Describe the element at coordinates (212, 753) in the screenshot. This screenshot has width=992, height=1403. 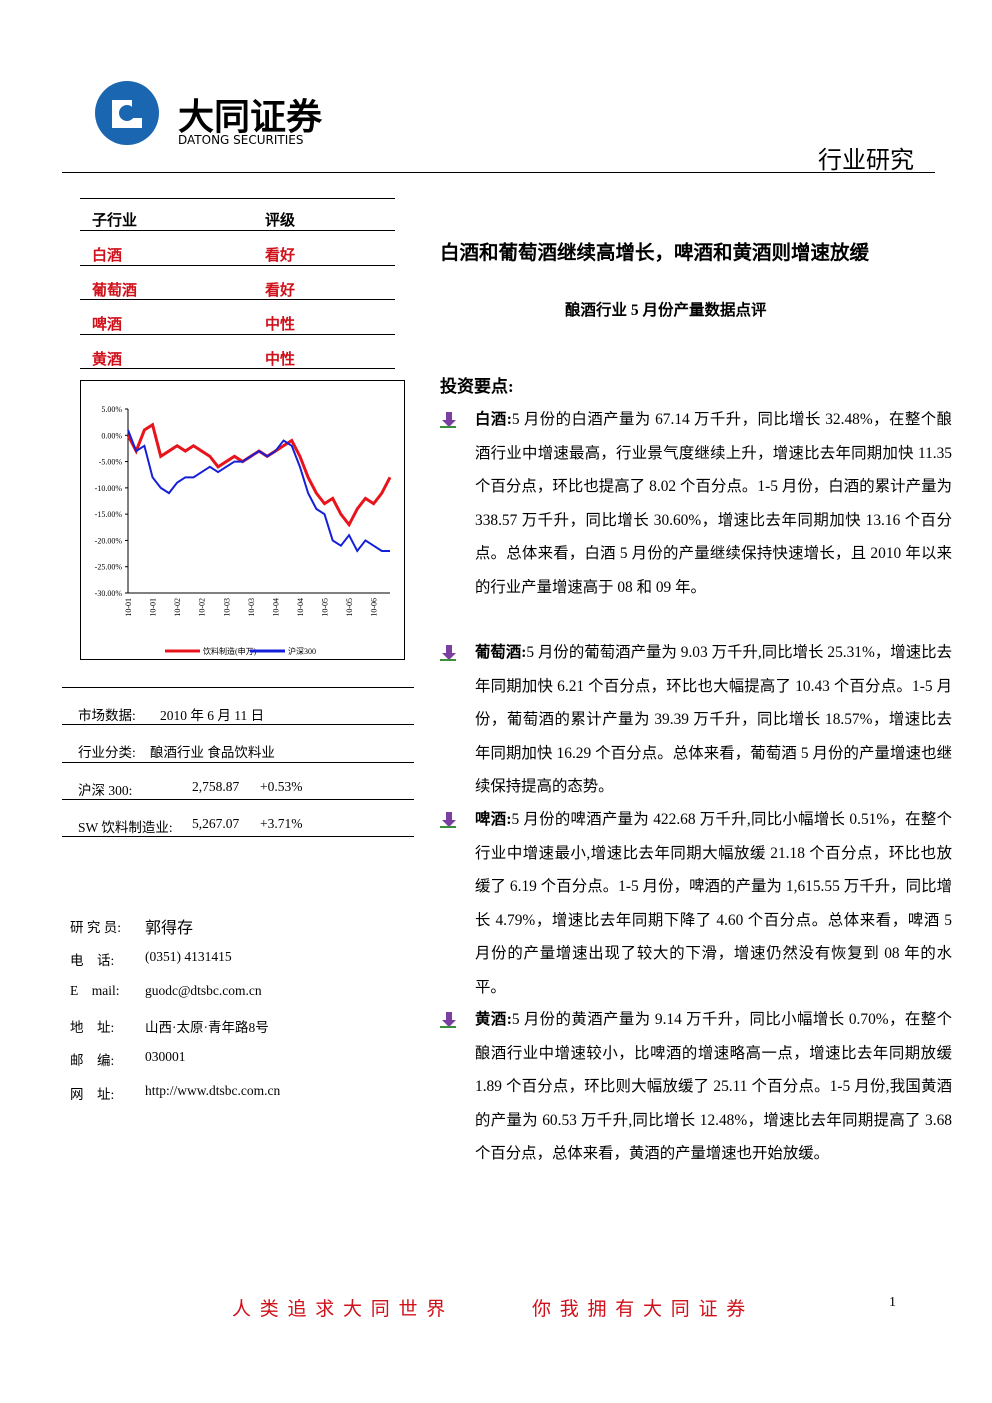
I see `market-value: 酿酒行业 食品饮料业` at that location.